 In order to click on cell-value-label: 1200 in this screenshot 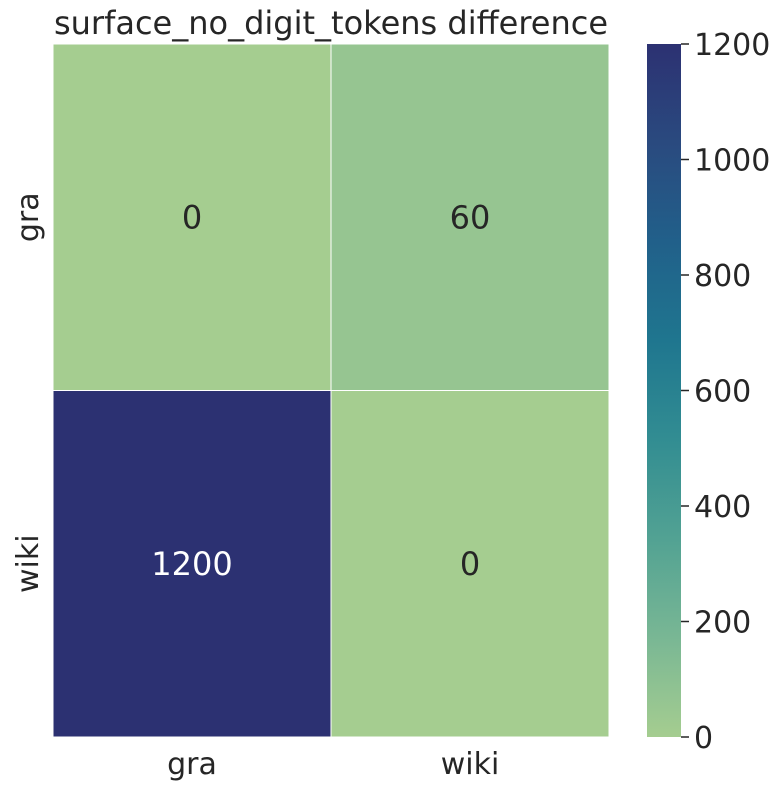, I will do `click(191, 564)`.